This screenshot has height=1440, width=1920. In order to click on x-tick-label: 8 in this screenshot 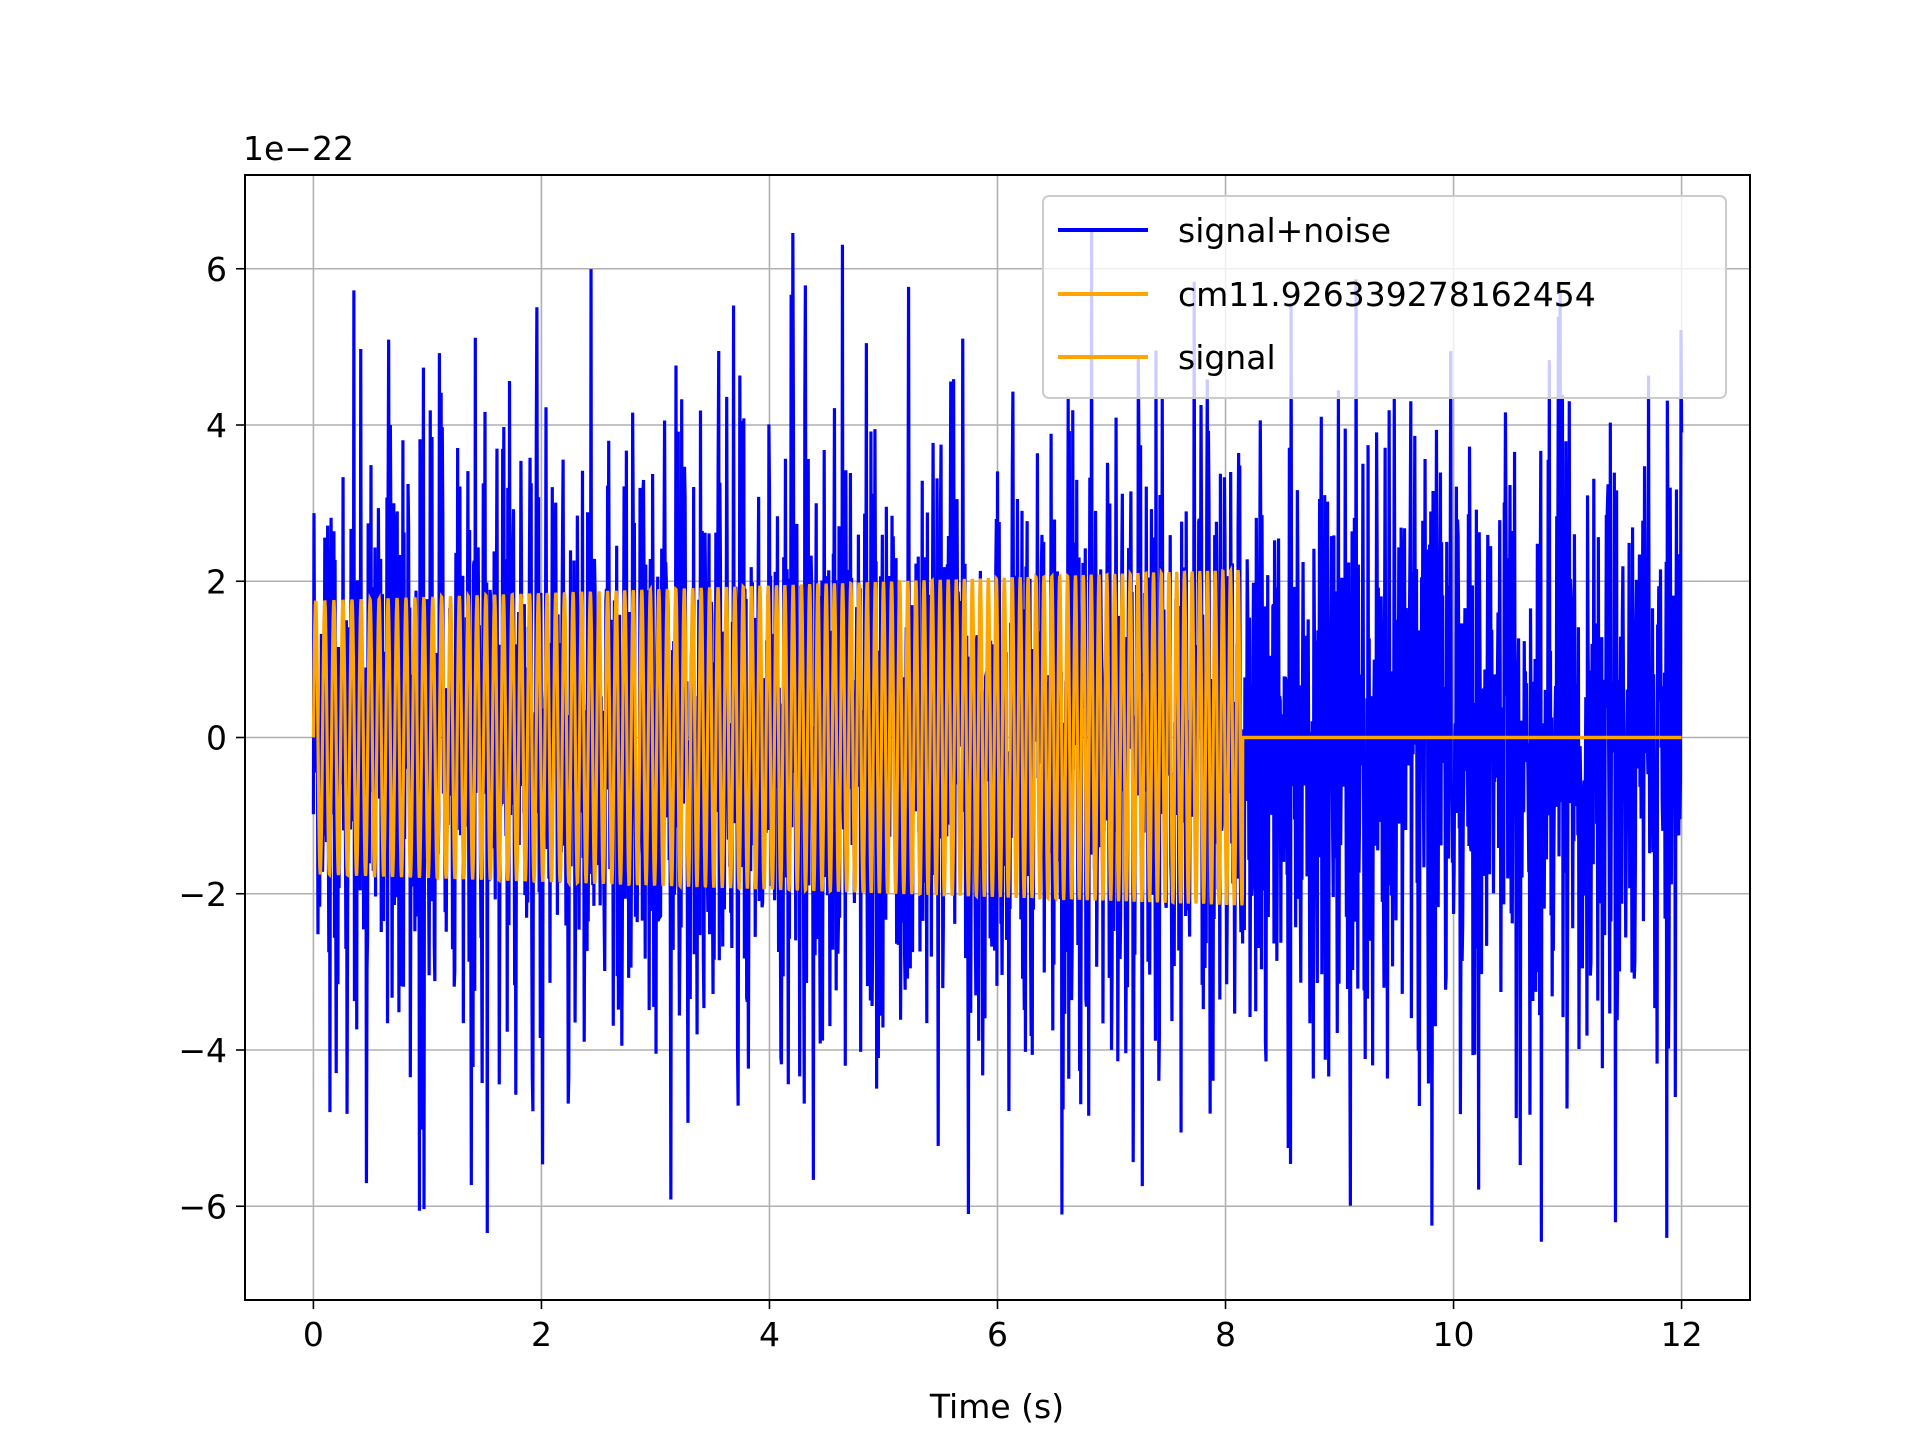, I will do `click(1225, 1334)`.